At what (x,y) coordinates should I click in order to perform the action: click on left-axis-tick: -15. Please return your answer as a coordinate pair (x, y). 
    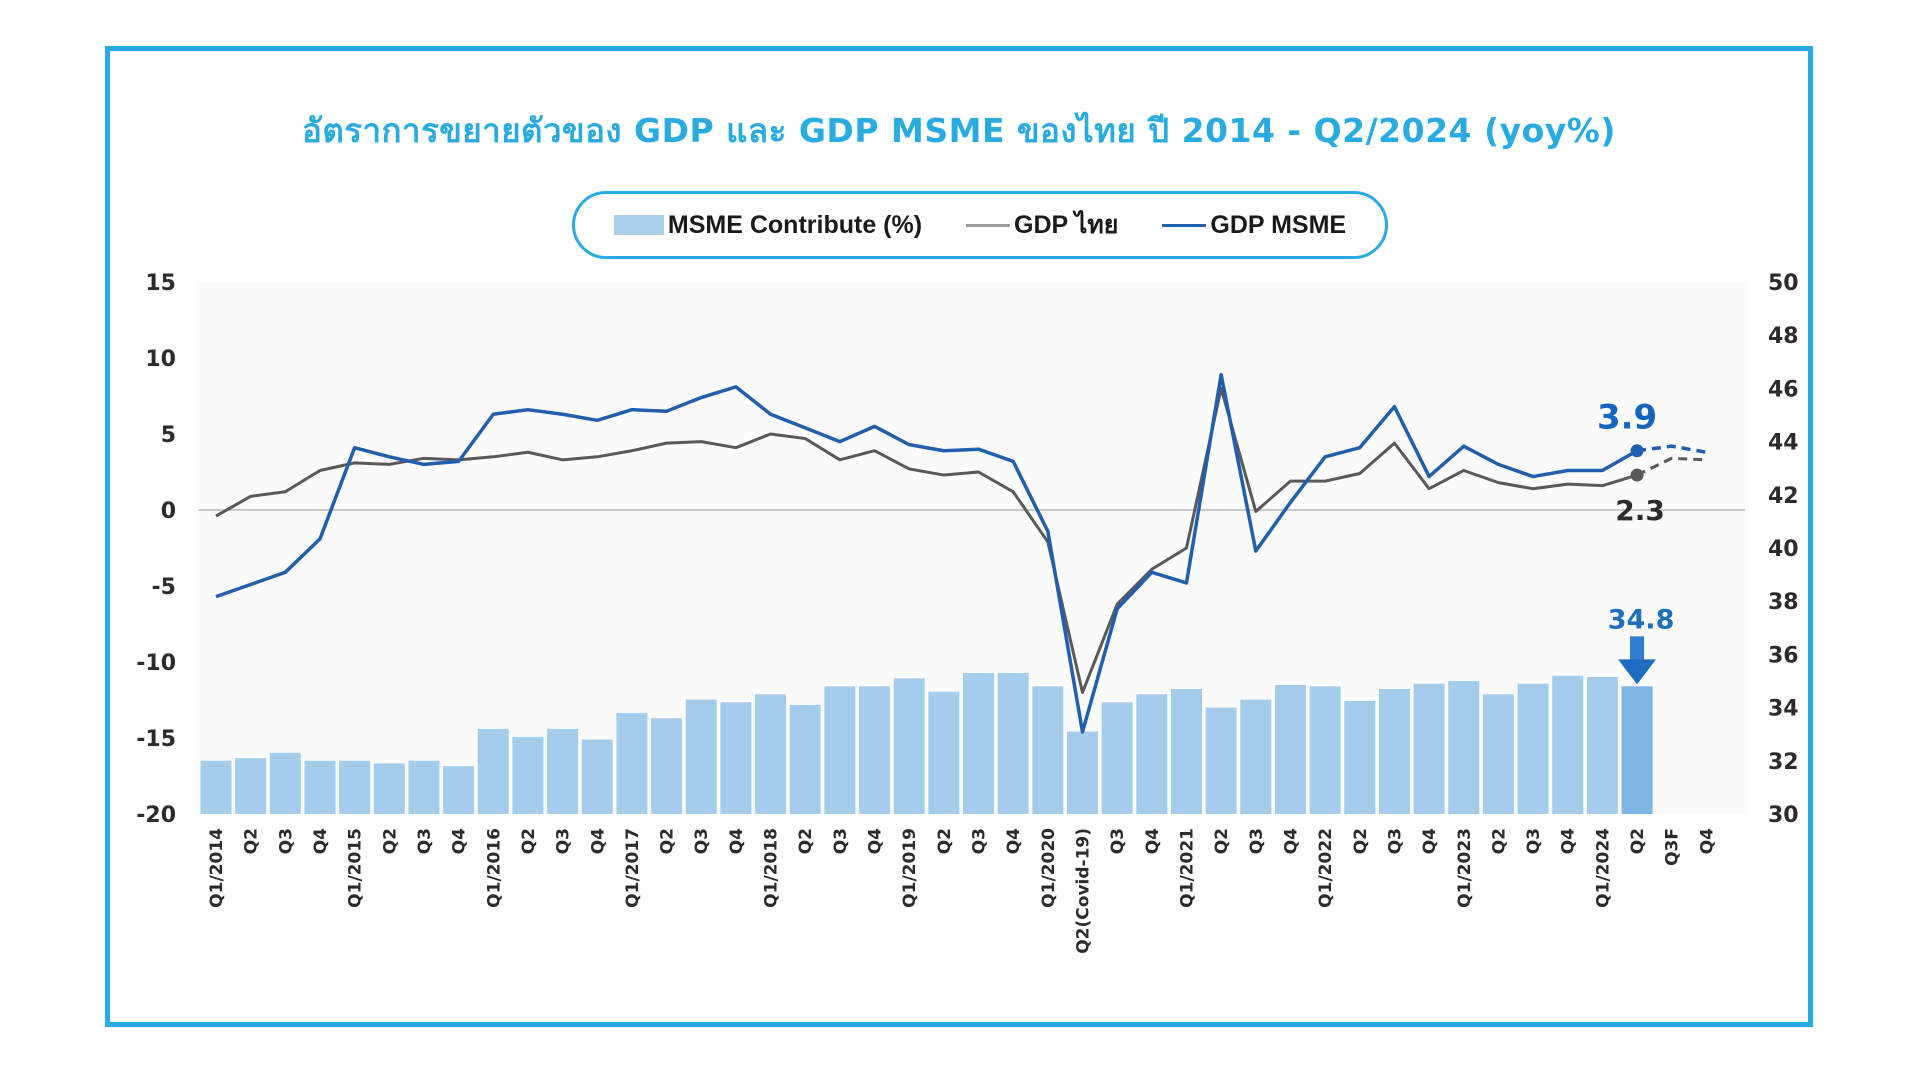
    Looking at the image, I should click on (156, 739).